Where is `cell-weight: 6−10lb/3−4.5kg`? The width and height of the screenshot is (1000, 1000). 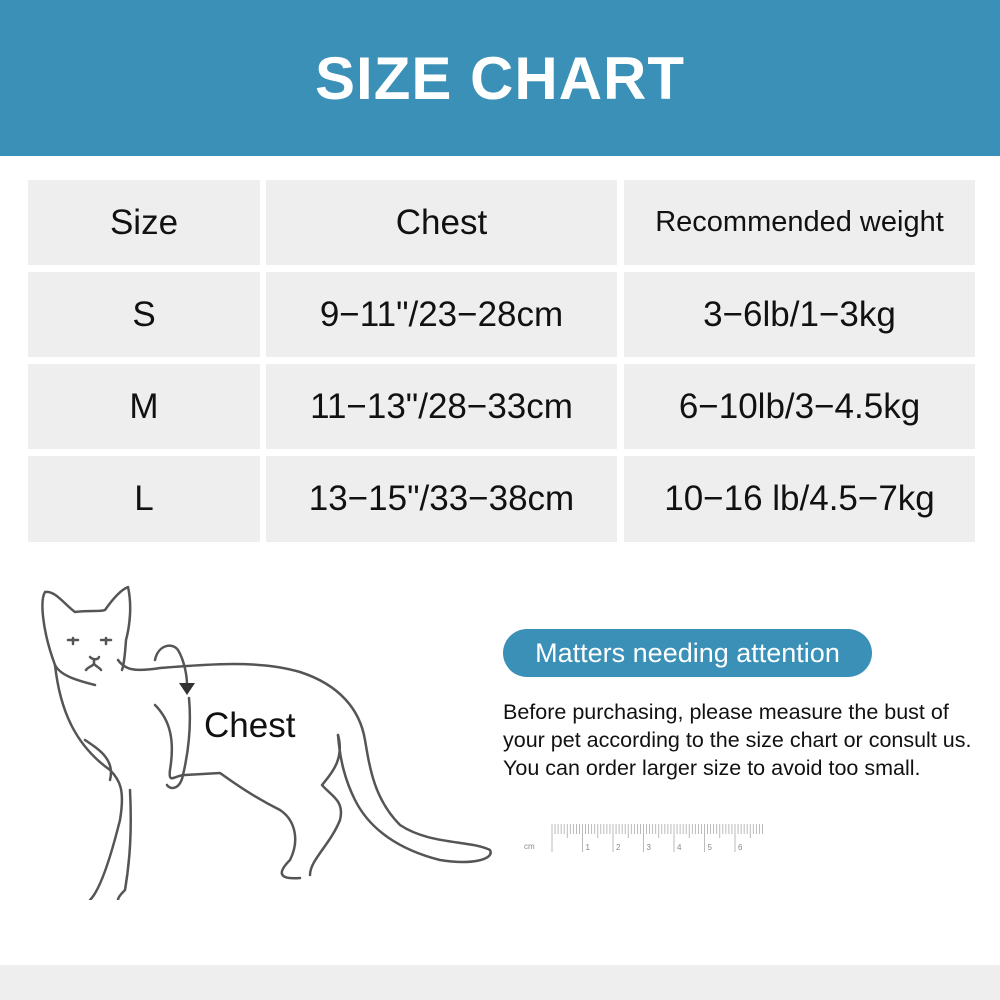
cell-weight: 6−10lb/3−4.5kg is located at coordinates (799, 406).